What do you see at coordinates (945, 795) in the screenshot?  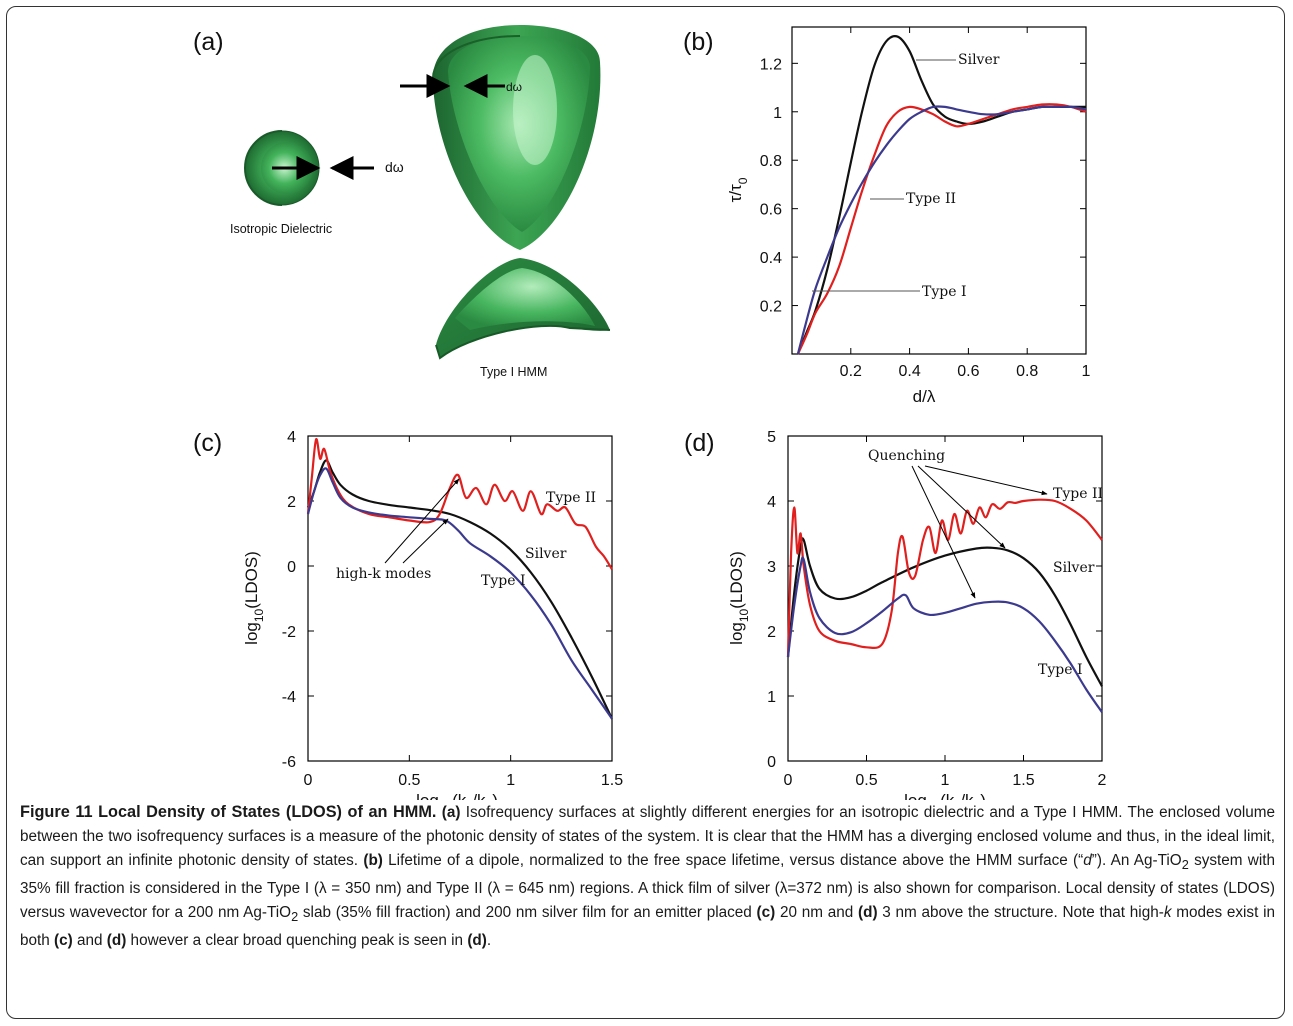 I see `panel-d-xlabel: log10(kx/k0)` at bounding box center [945, 795].